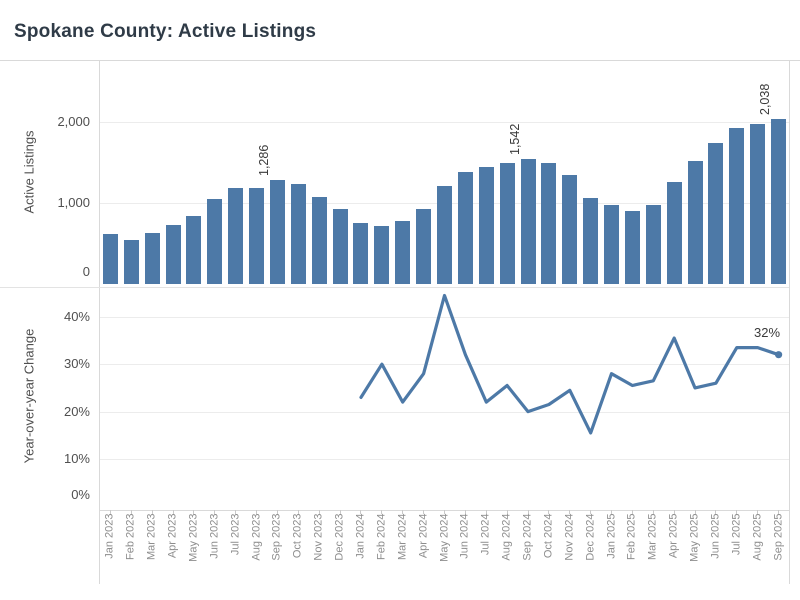  I want to click on x-tick-label: Jun 2024, so click(464, 536).